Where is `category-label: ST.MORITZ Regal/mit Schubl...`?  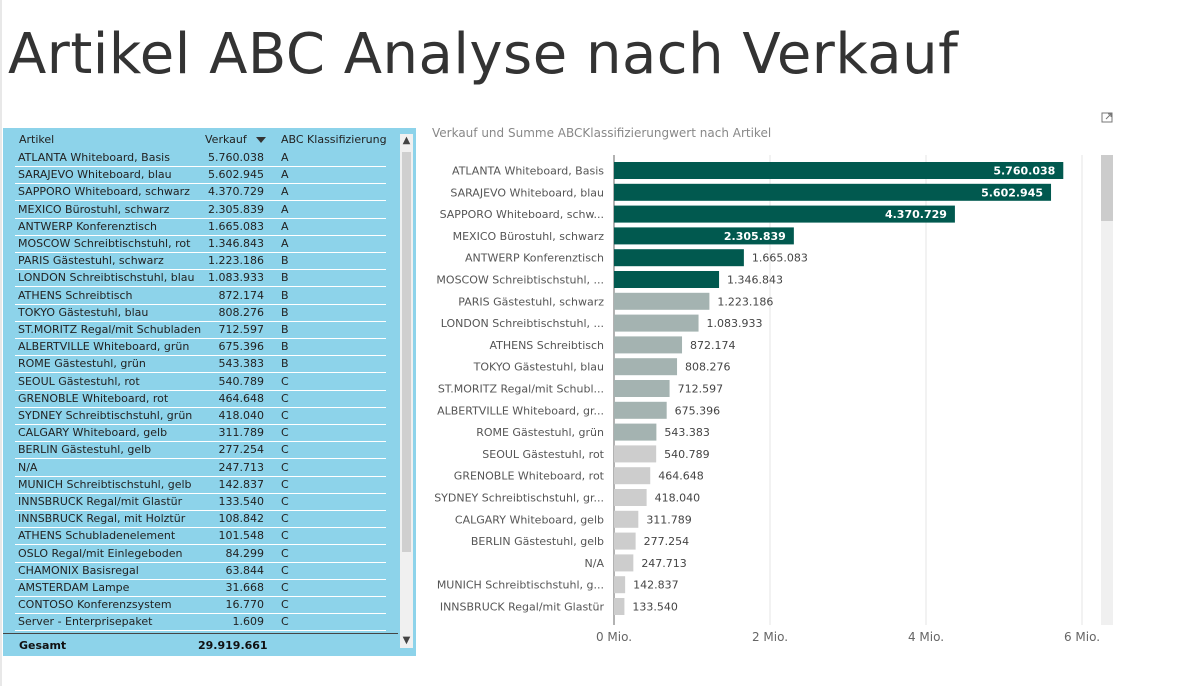 category-label: ST.MORITZ Regal/mit Schubl... is located at coordinates (521, 389).